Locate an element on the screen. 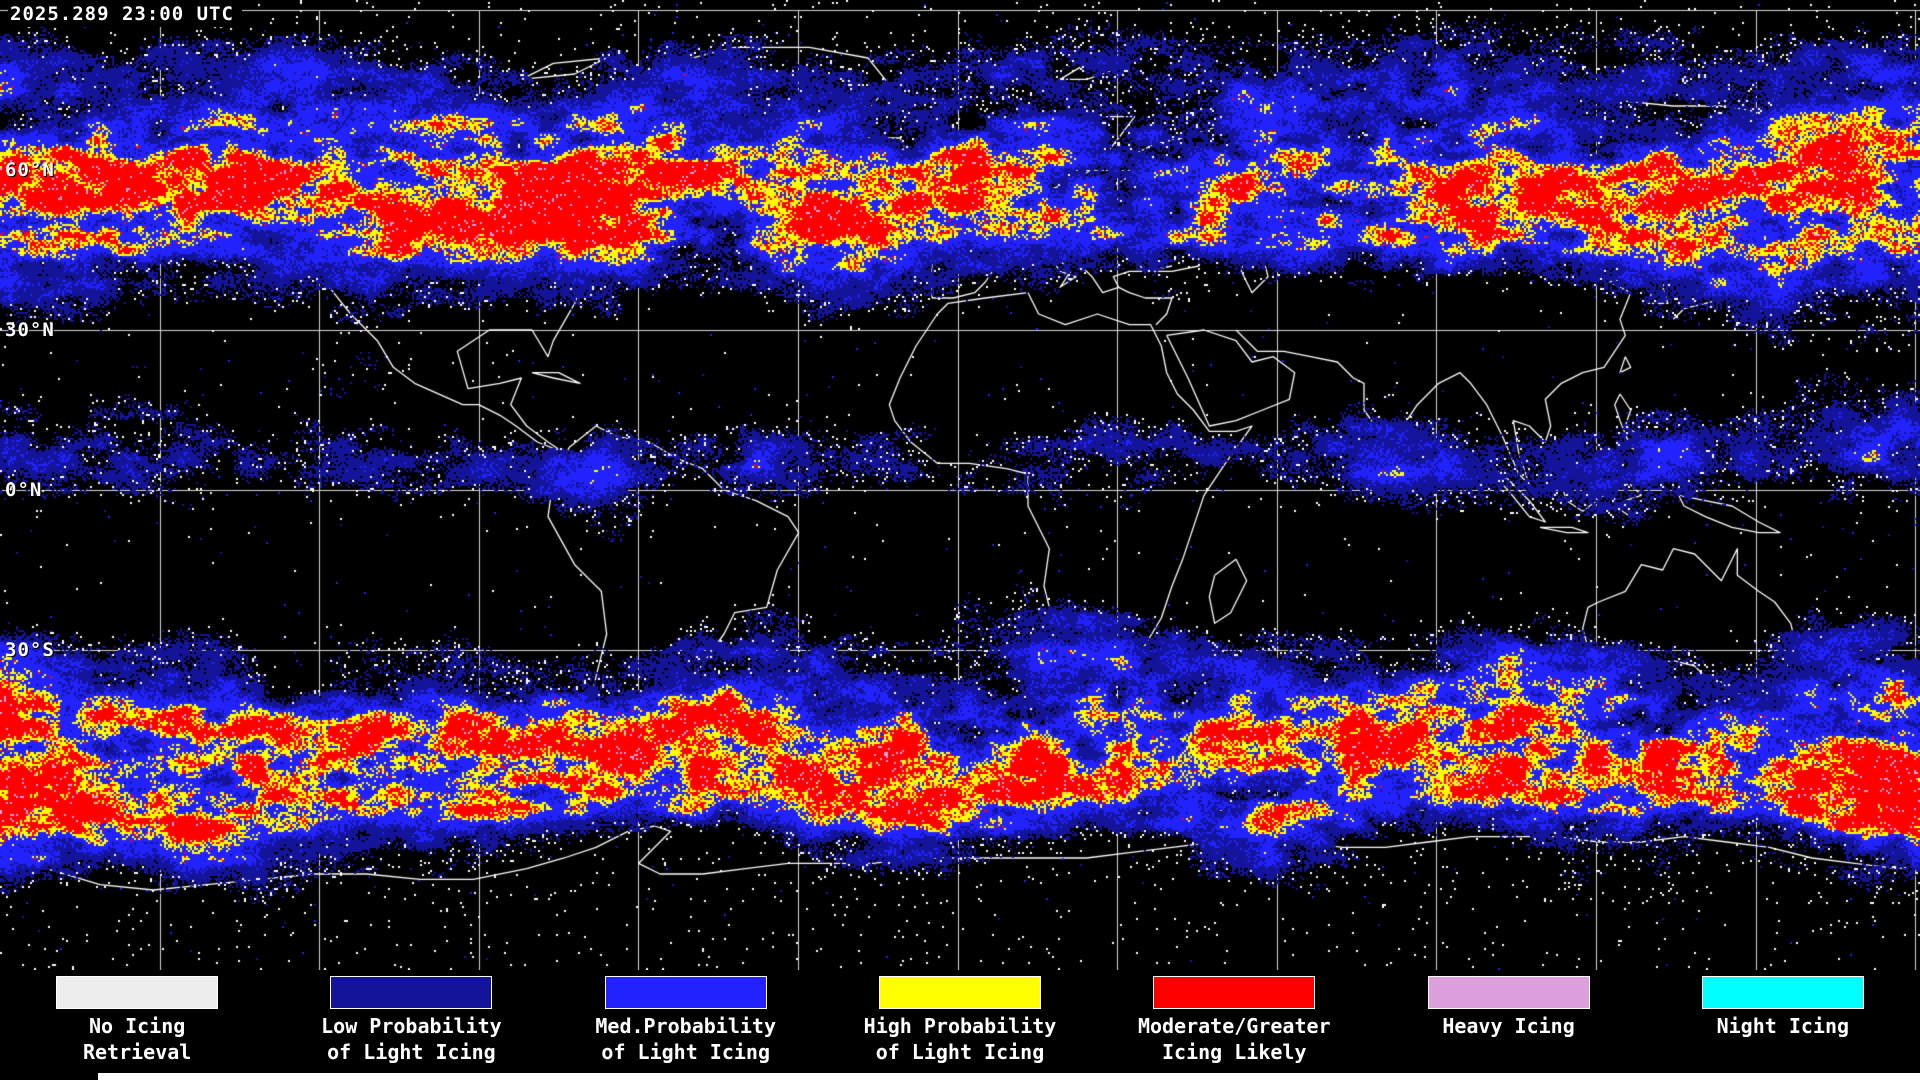 Image resolution: width=1920 pixels, height=1080 pixels. legend-item-low-probability: Low Probability of Light Icing is located at coordinates (411, 1025).